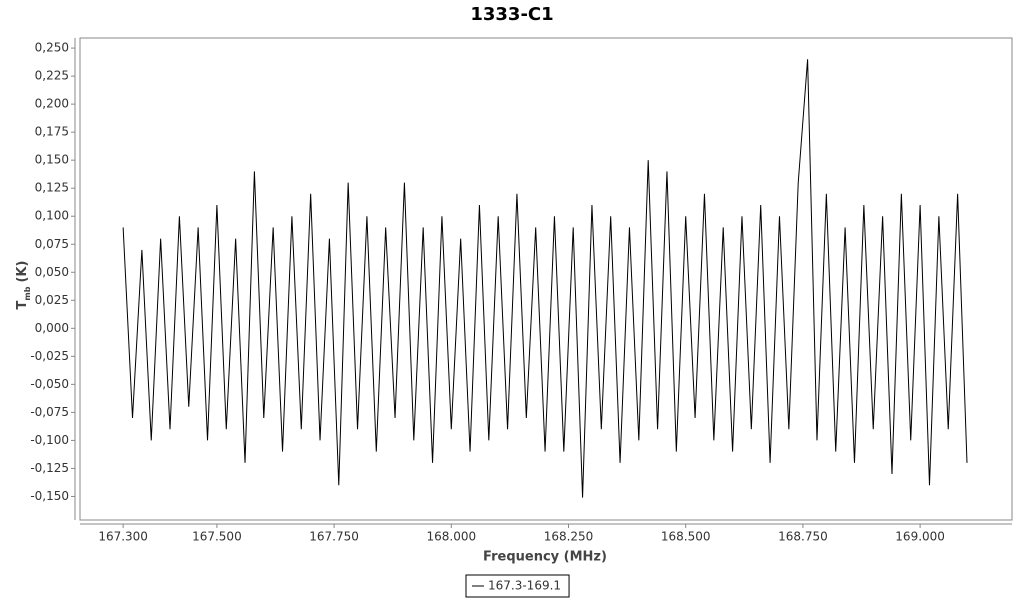  Describe the element at coordinates (52, 300) in the screenshot. I see `y-tick-label: 0,025` at that location.